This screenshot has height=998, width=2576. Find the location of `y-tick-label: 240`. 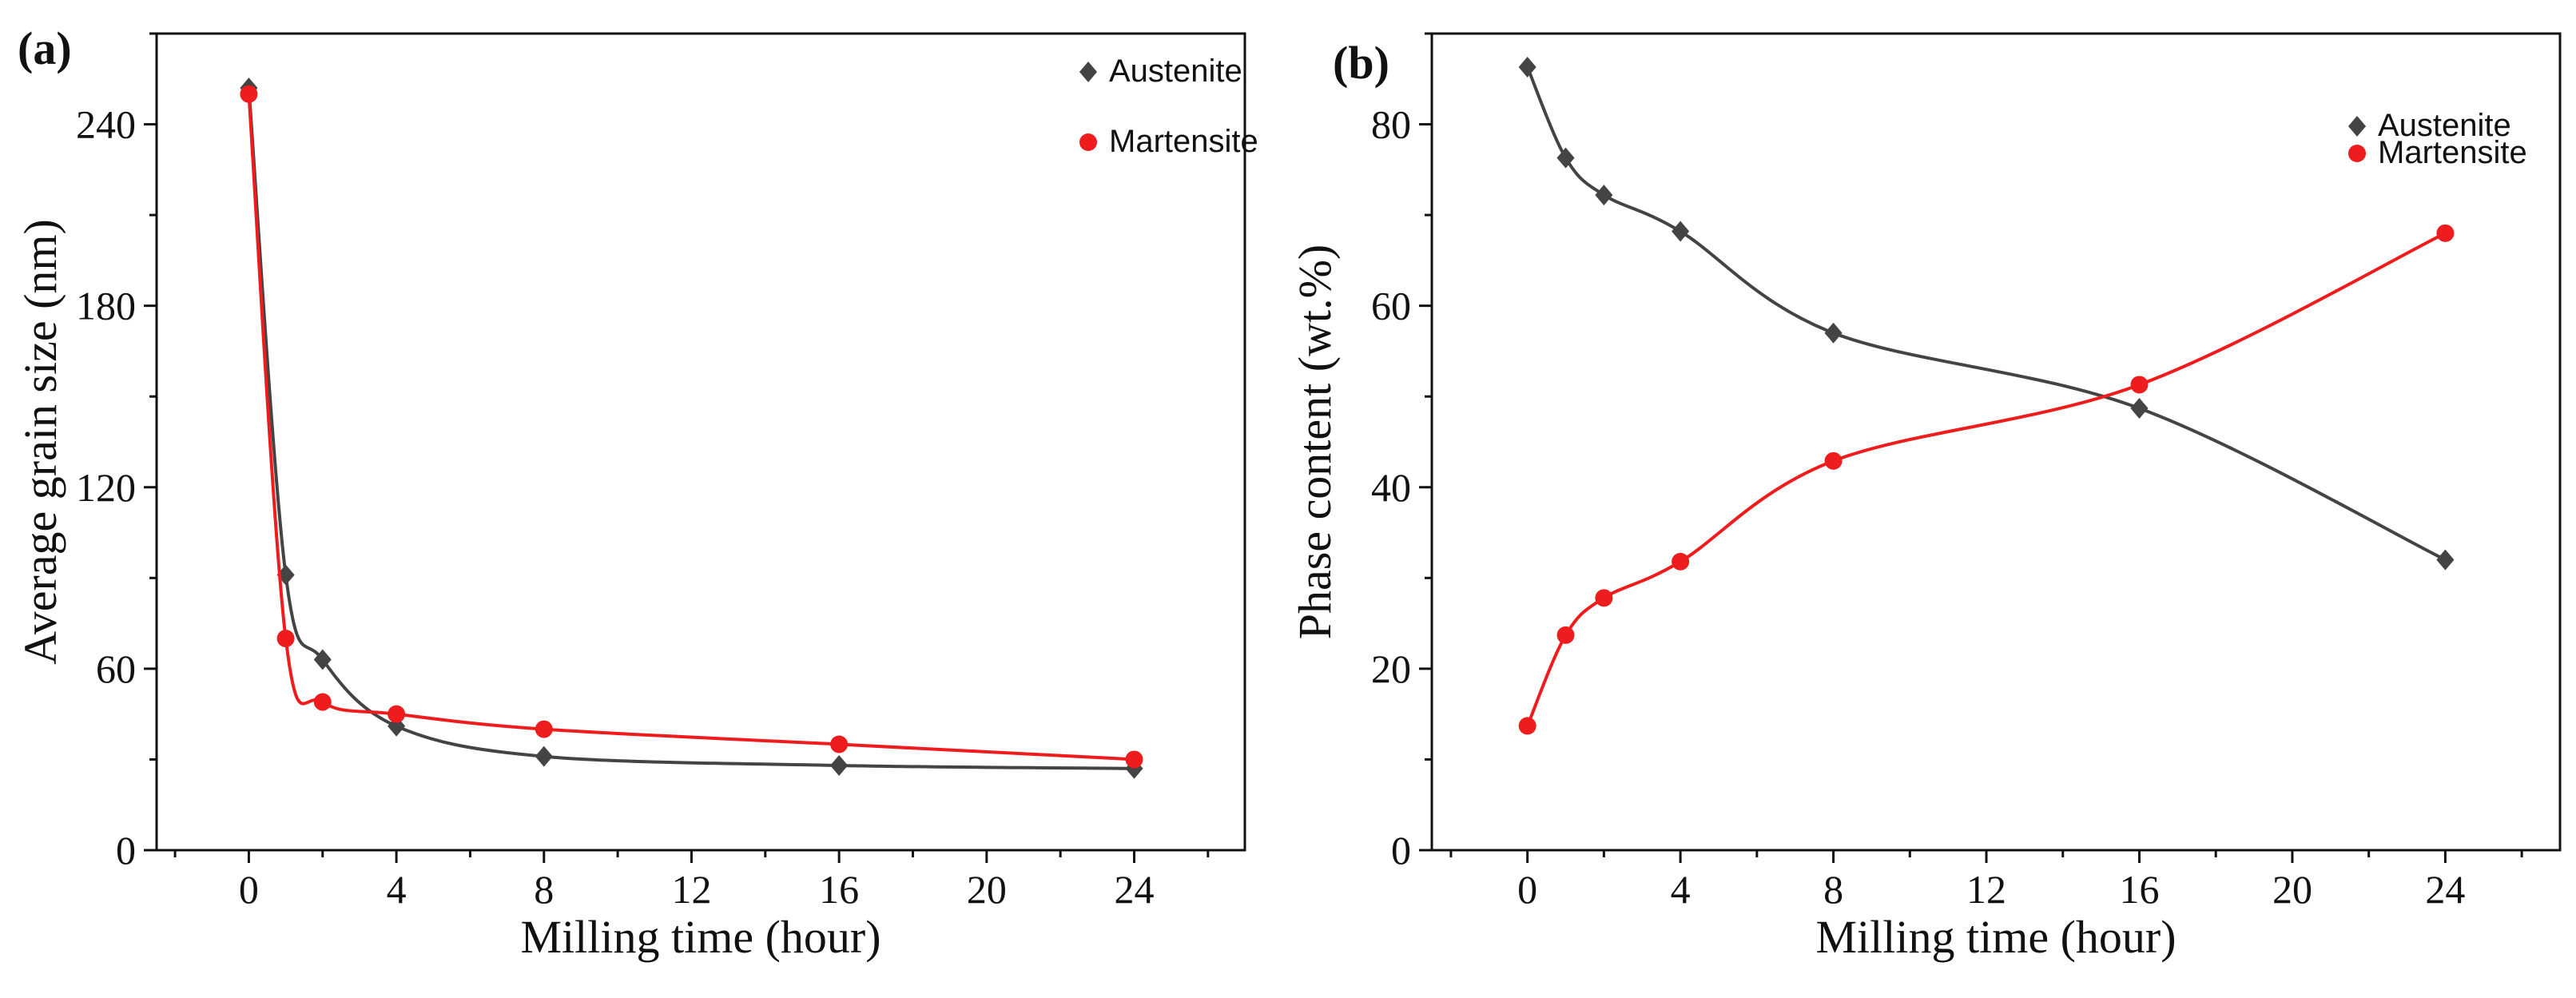

y-tick-label: 240 is located at coordinates (106, 124).